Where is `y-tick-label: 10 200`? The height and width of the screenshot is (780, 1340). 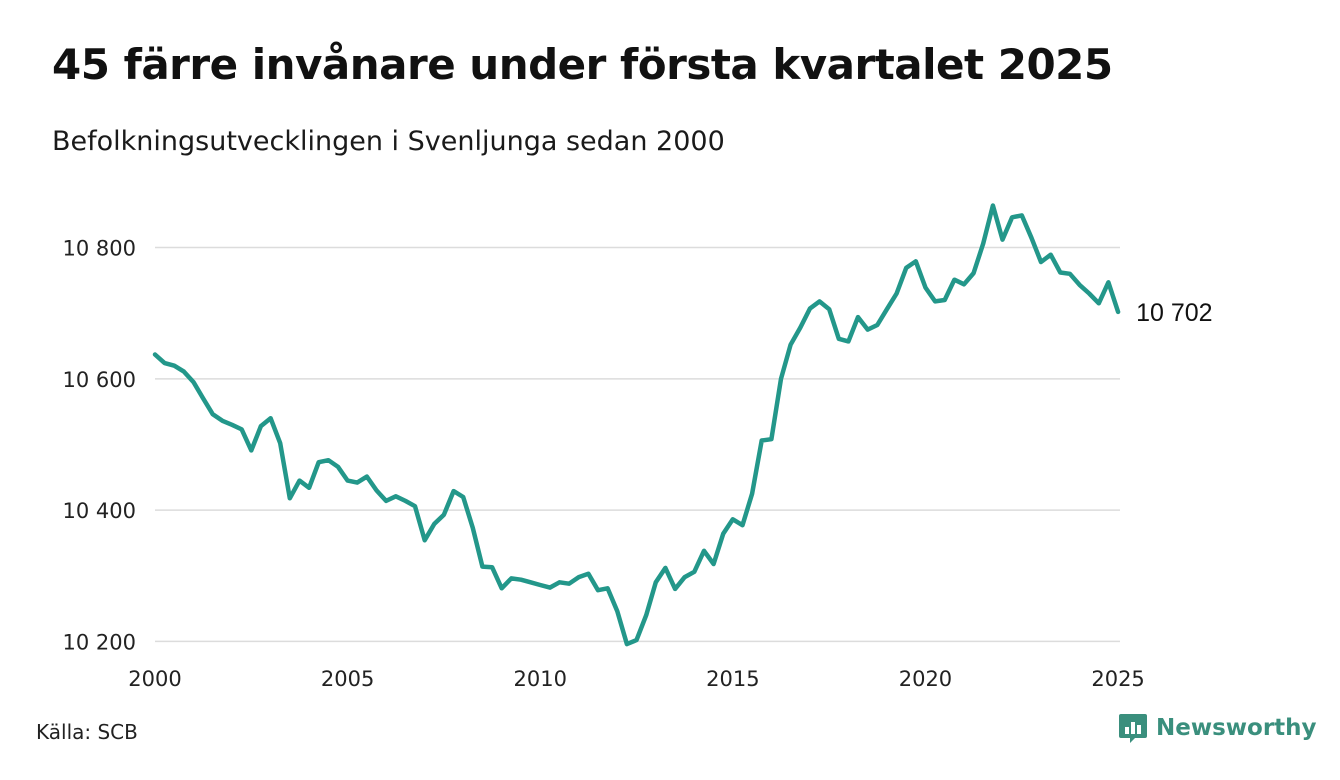
y-tick-label: 10 200 is located at coordinates (99, 642).